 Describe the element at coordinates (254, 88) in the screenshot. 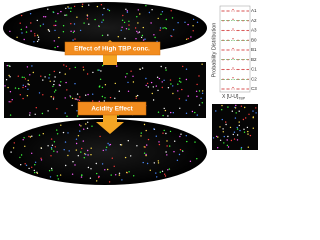

I see `row-label: C3` at that location.